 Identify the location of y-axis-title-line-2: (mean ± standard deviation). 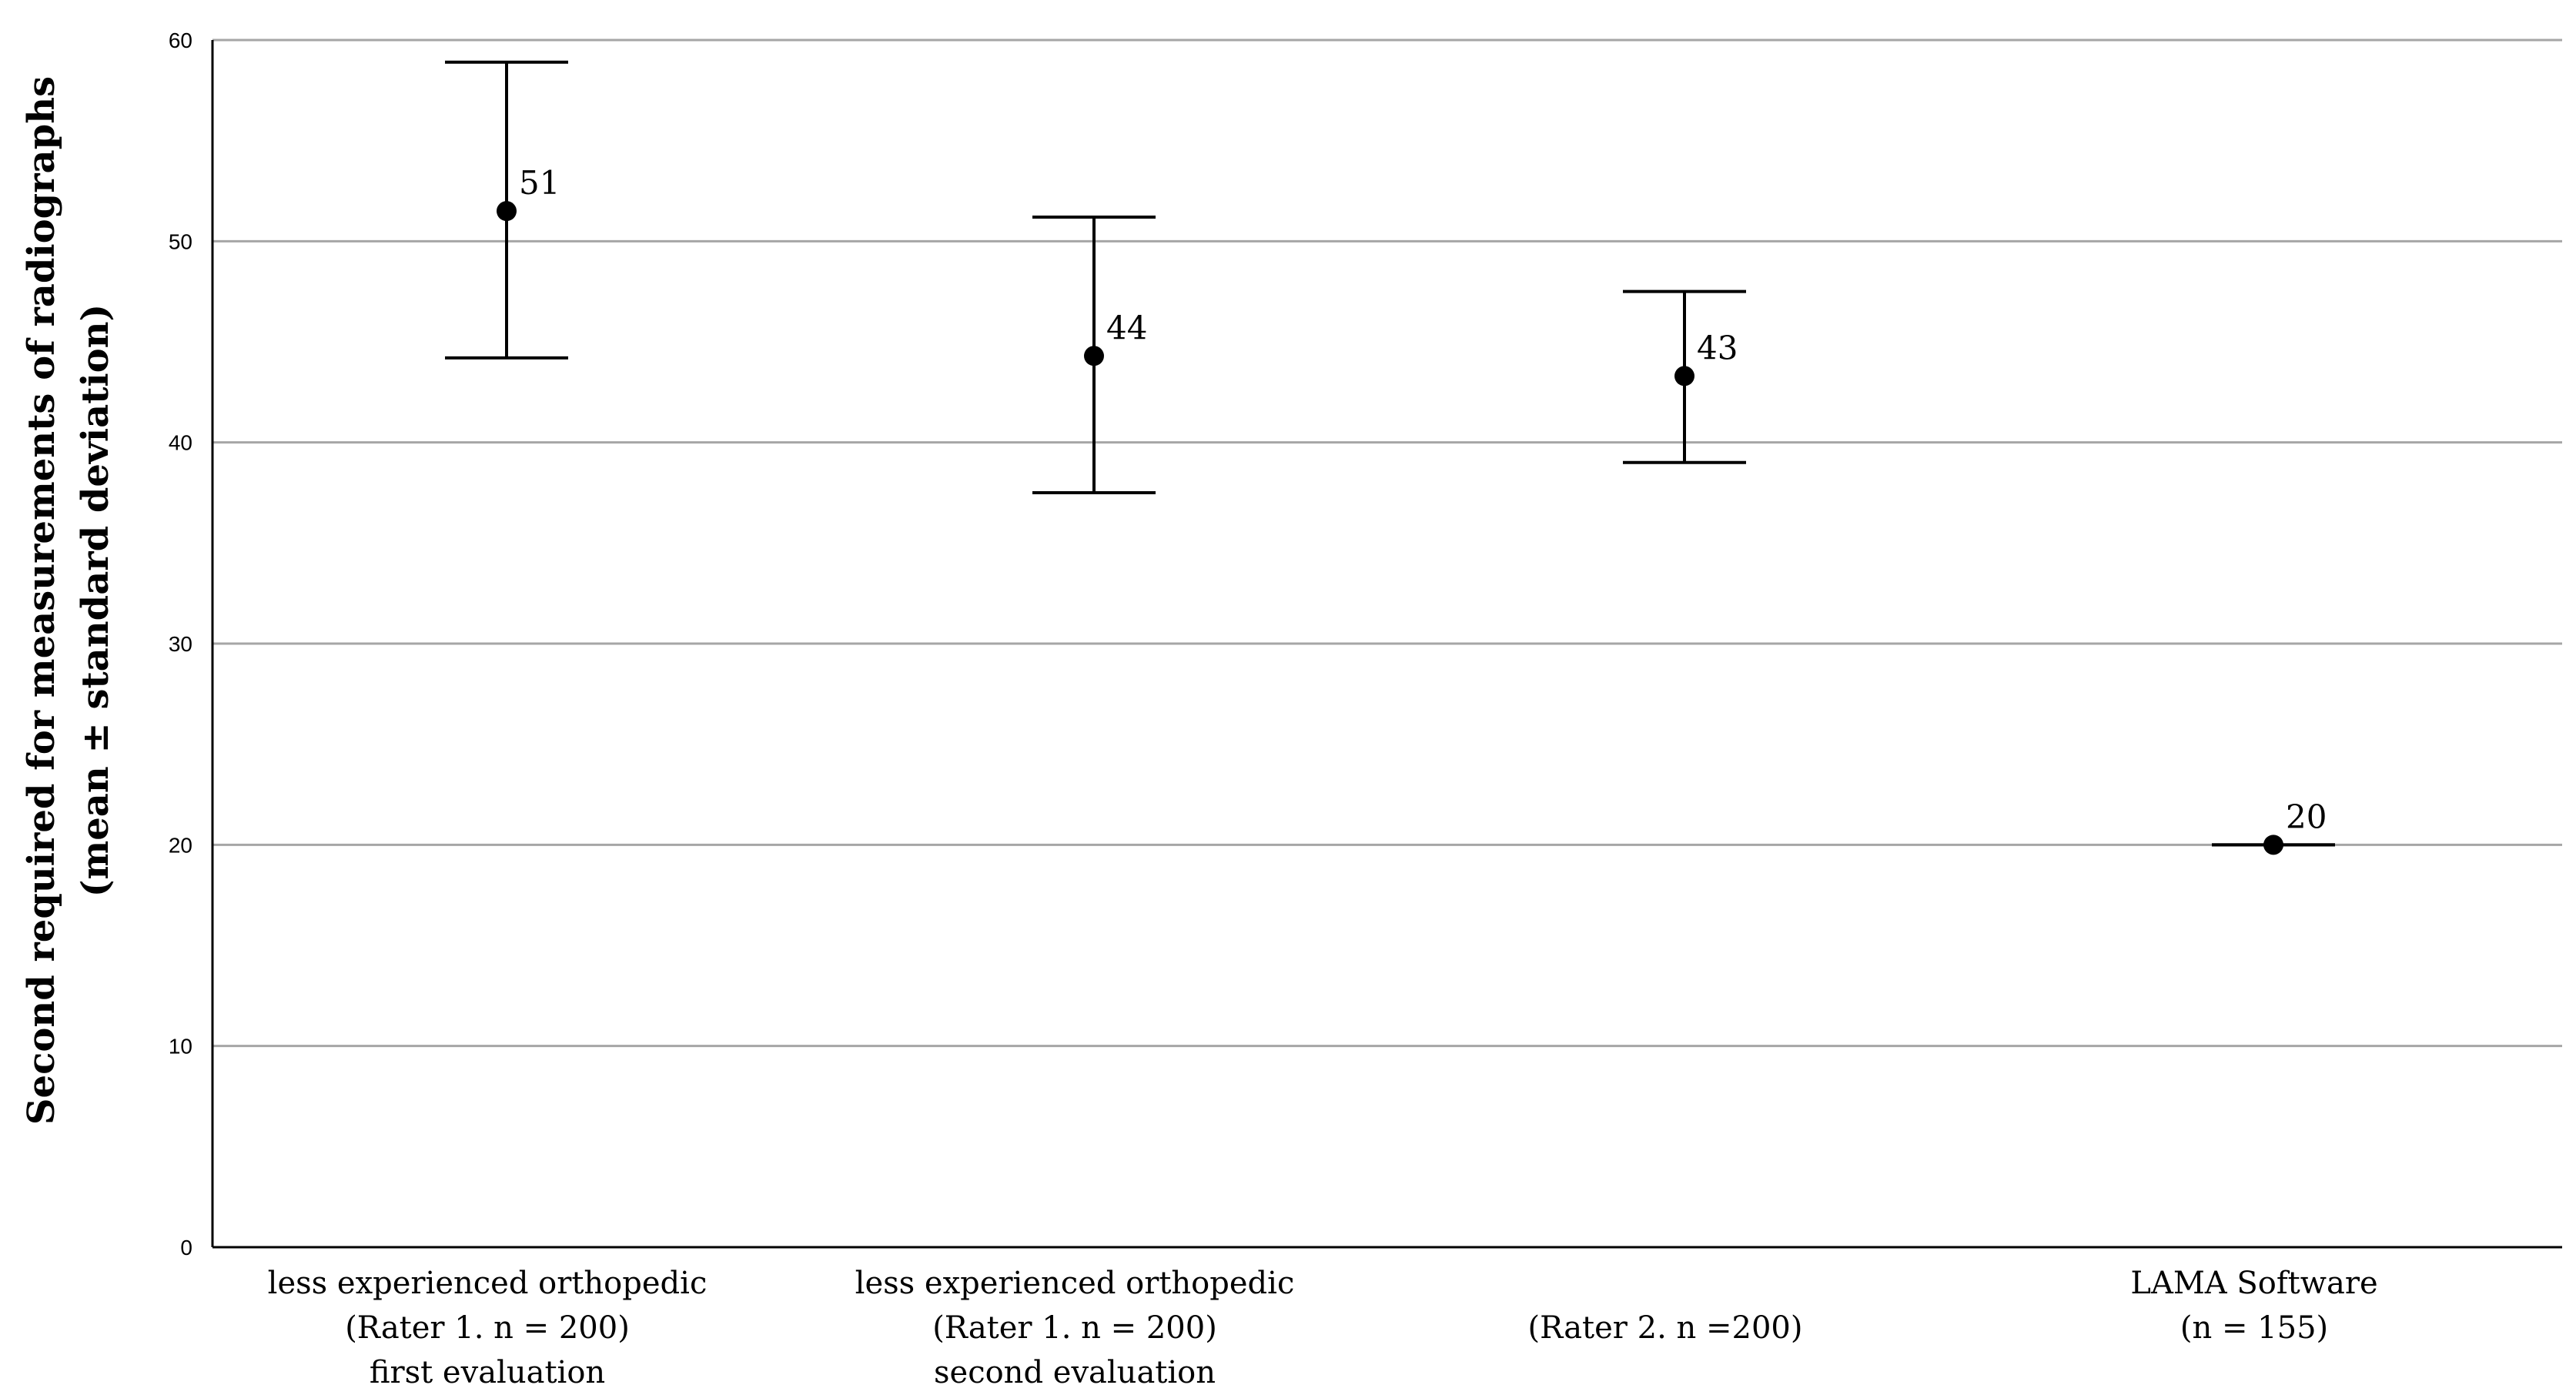
(96, 600).